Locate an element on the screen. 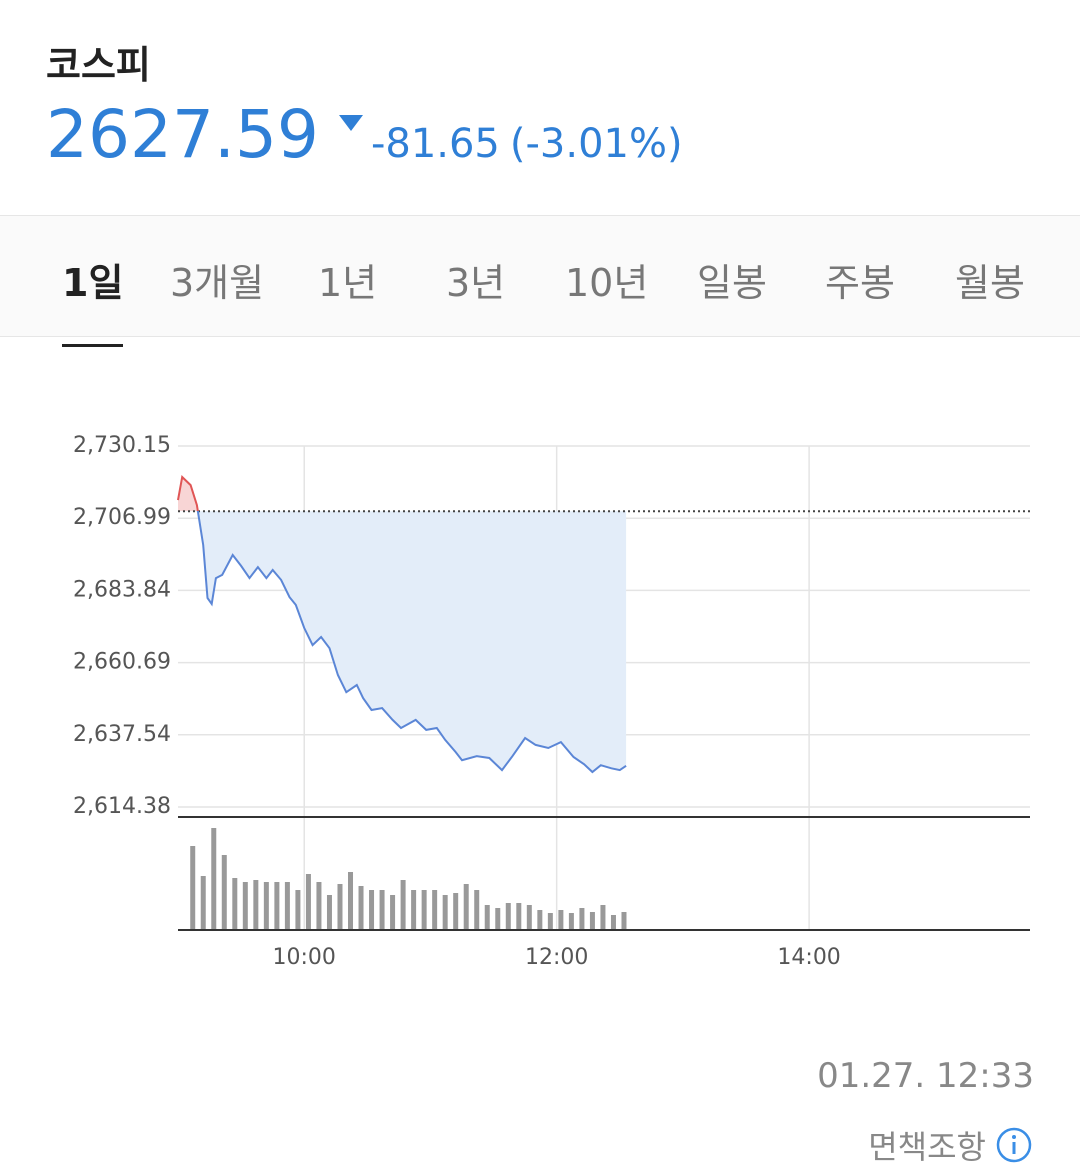 The image size is (1080, 1168). price-row: 2627.59 -81.65 (-3.01%) is located at coordinates (364, 134).